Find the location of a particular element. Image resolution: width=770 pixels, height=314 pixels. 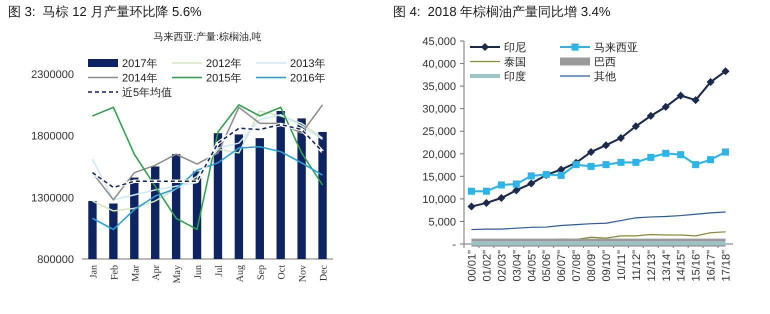

chart-title: 图 3: 马棕 12 月产量环比降 5.6% is located at coordinates (105, 11).